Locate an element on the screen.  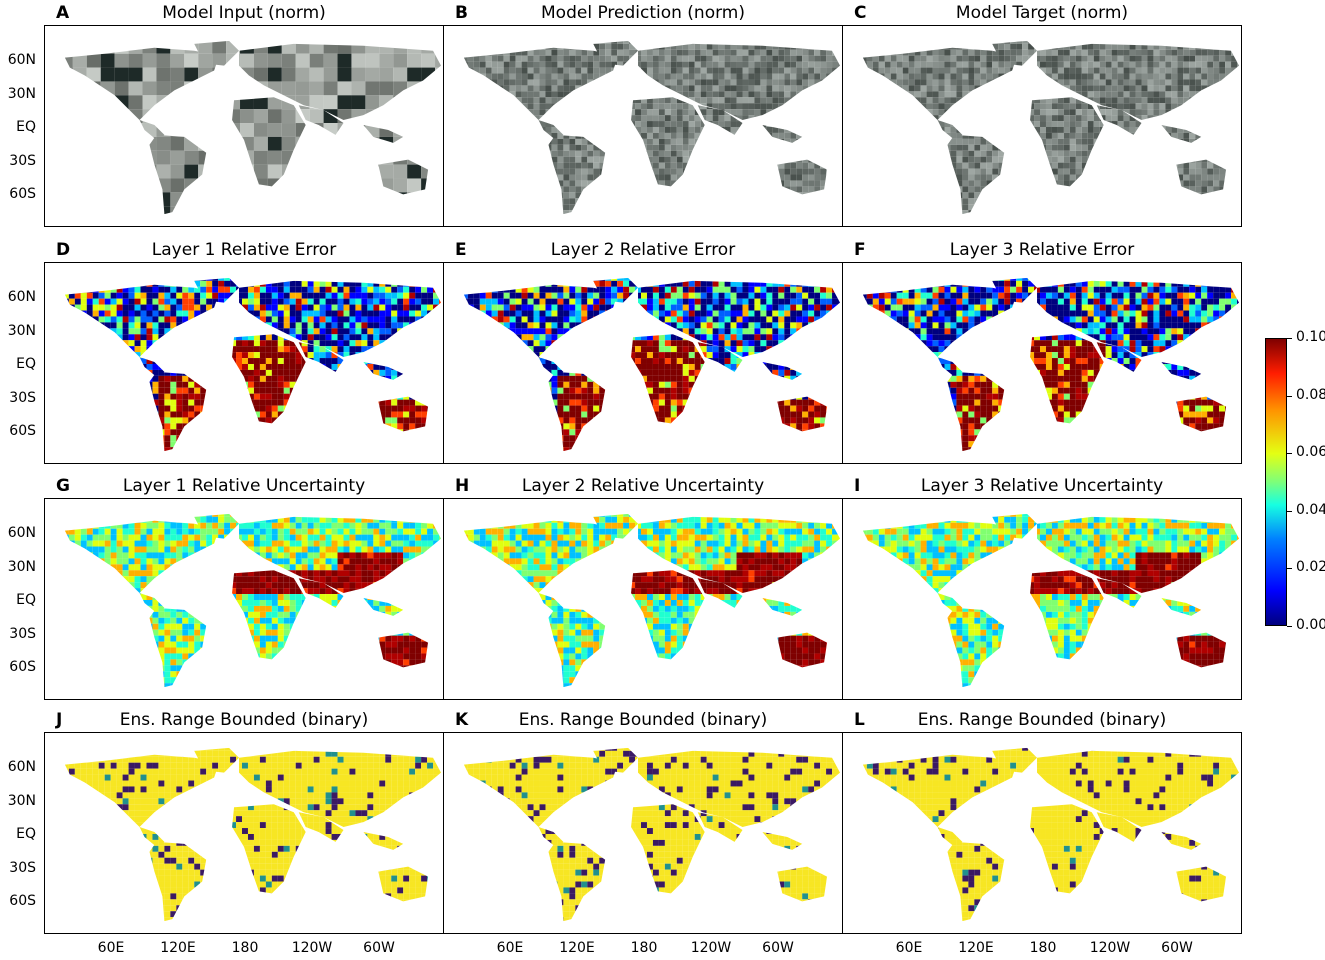
panel-letter: D is located at coordinates (63, 250).